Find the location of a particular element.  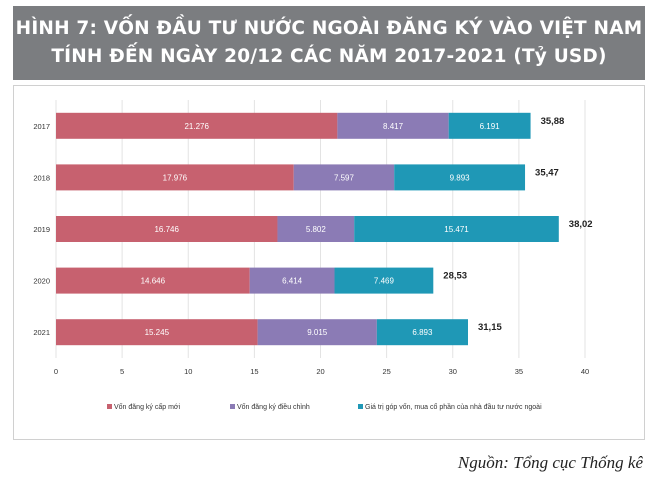

total-label: 35,88 is located at coordinates (553, 121).